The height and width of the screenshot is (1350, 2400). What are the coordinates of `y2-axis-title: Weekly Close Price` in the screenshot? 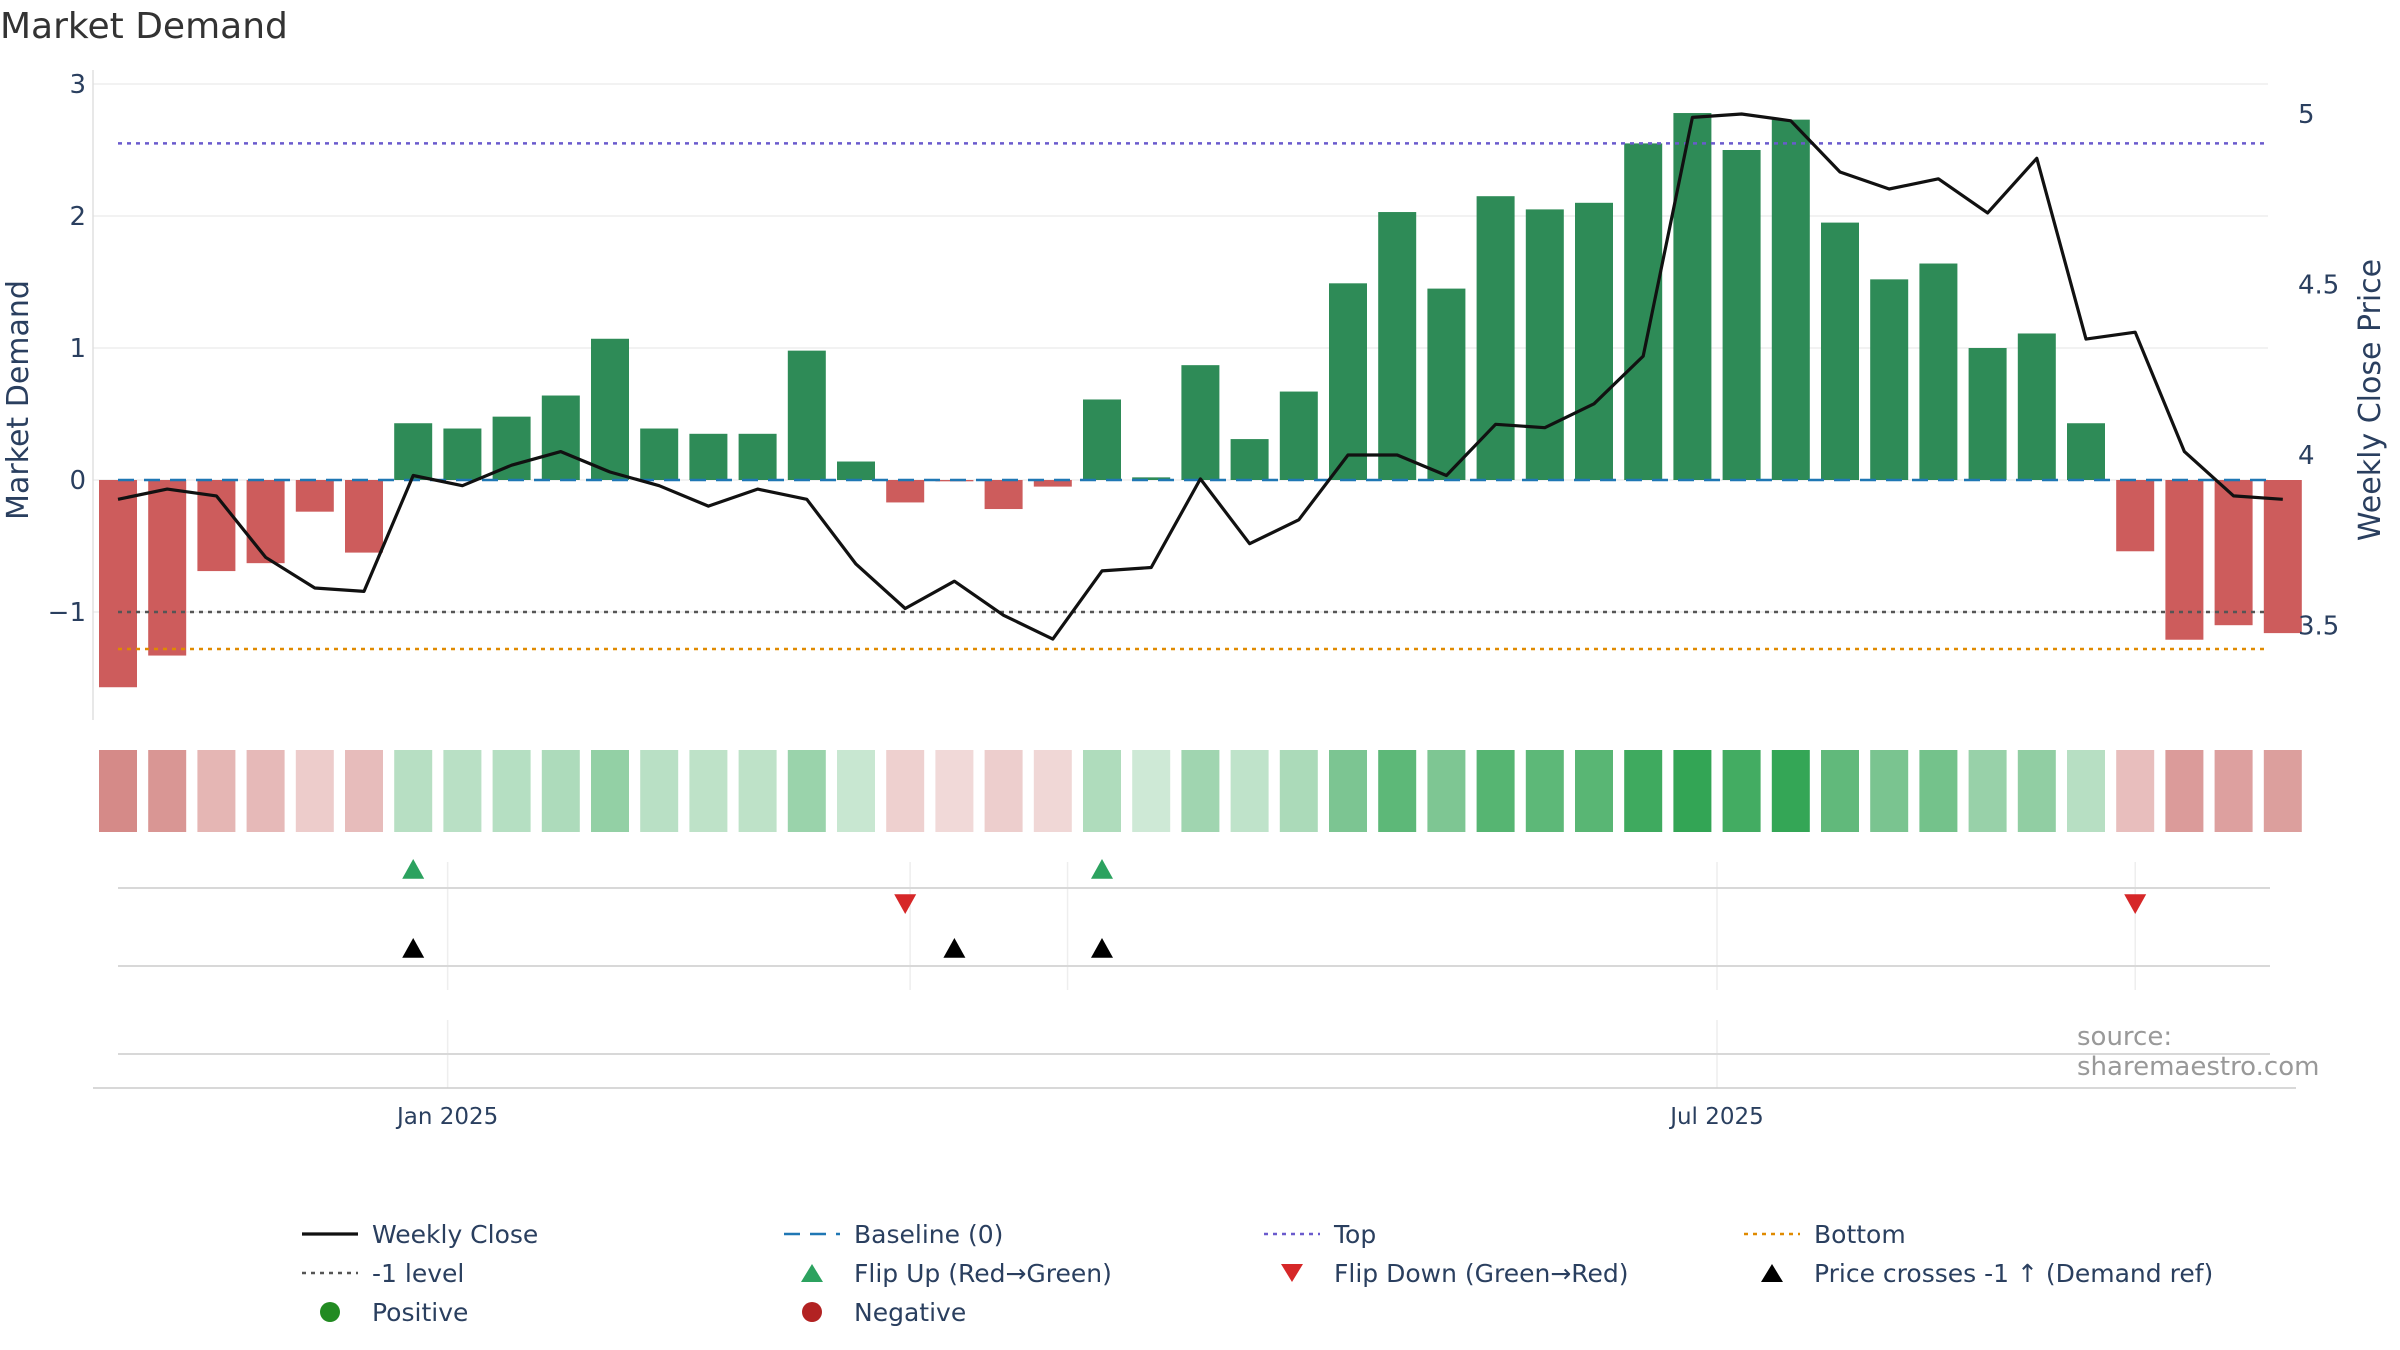 It's located at (2370, 400).